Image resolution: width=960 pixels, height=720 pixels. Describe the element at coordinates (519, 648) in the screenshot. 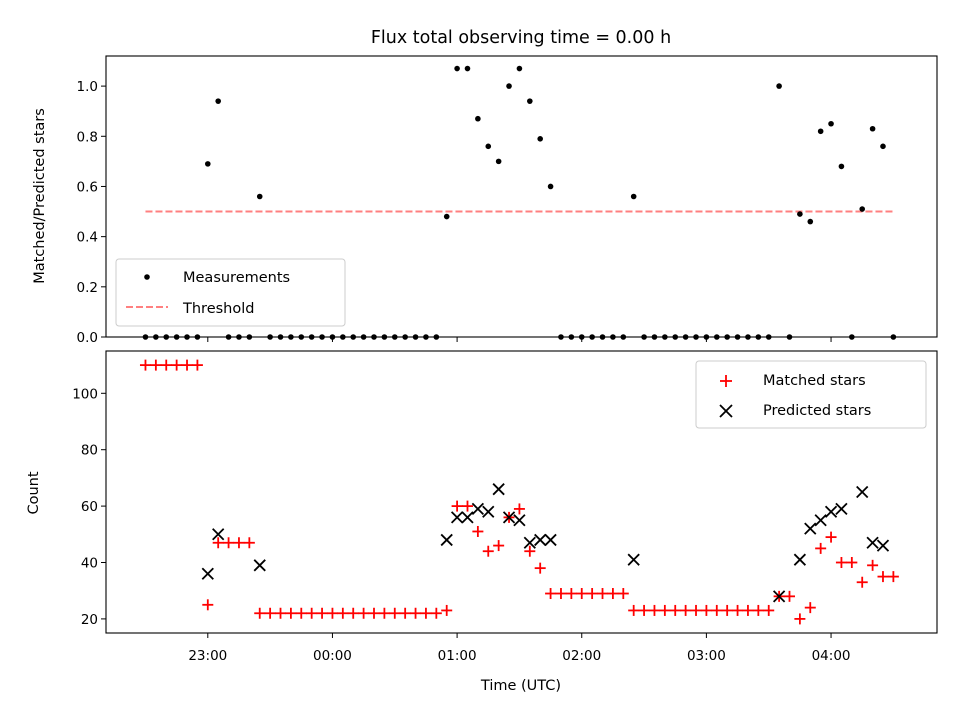

I see `bottom-x-axis: 23:00 00:00 01:00 02:00 03:00 04:00` at that location.